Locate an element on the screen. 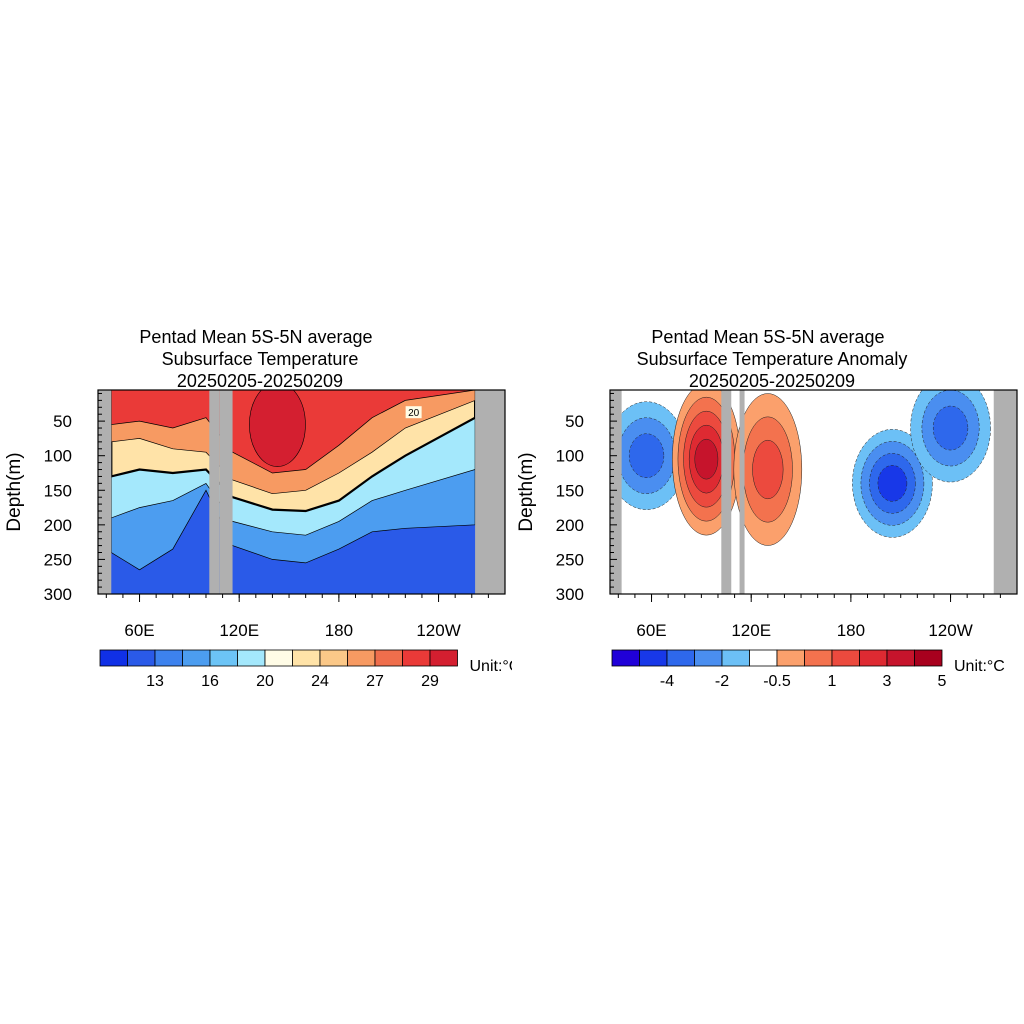 Image resolution: width=1024 pixels, height=1024 pixels. chart-title-line-2: Subsurface Temperature Anomaly is located at coordinates (772, 359).